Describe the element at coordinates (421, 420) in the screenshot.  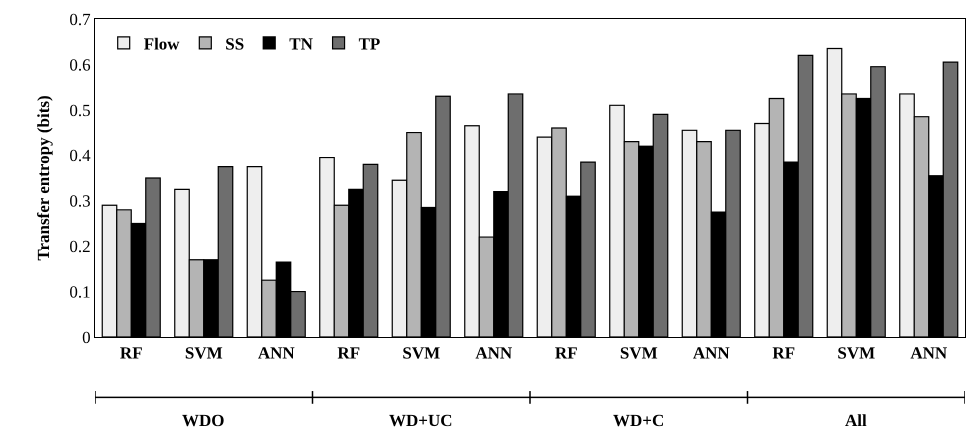
I see `text: WD+UC` at that location.